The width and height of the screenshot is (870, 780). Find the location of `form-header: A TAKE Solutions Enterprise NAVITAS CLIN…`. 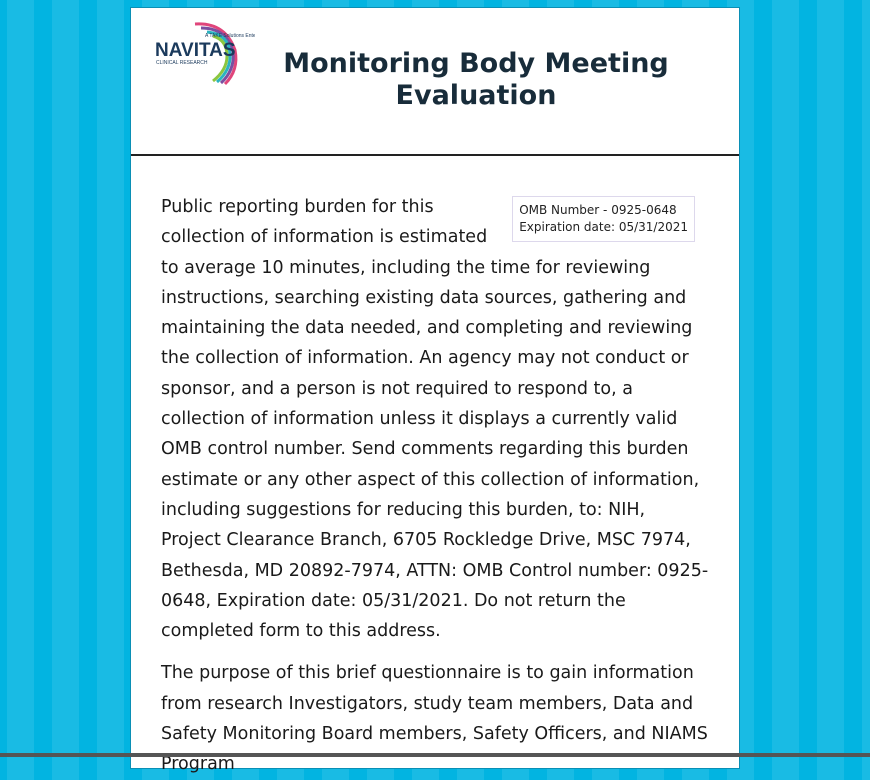

form-header: A TAKE Solutions Enterprise NAVITAS CLIN… is located at coordinates (435, 82).